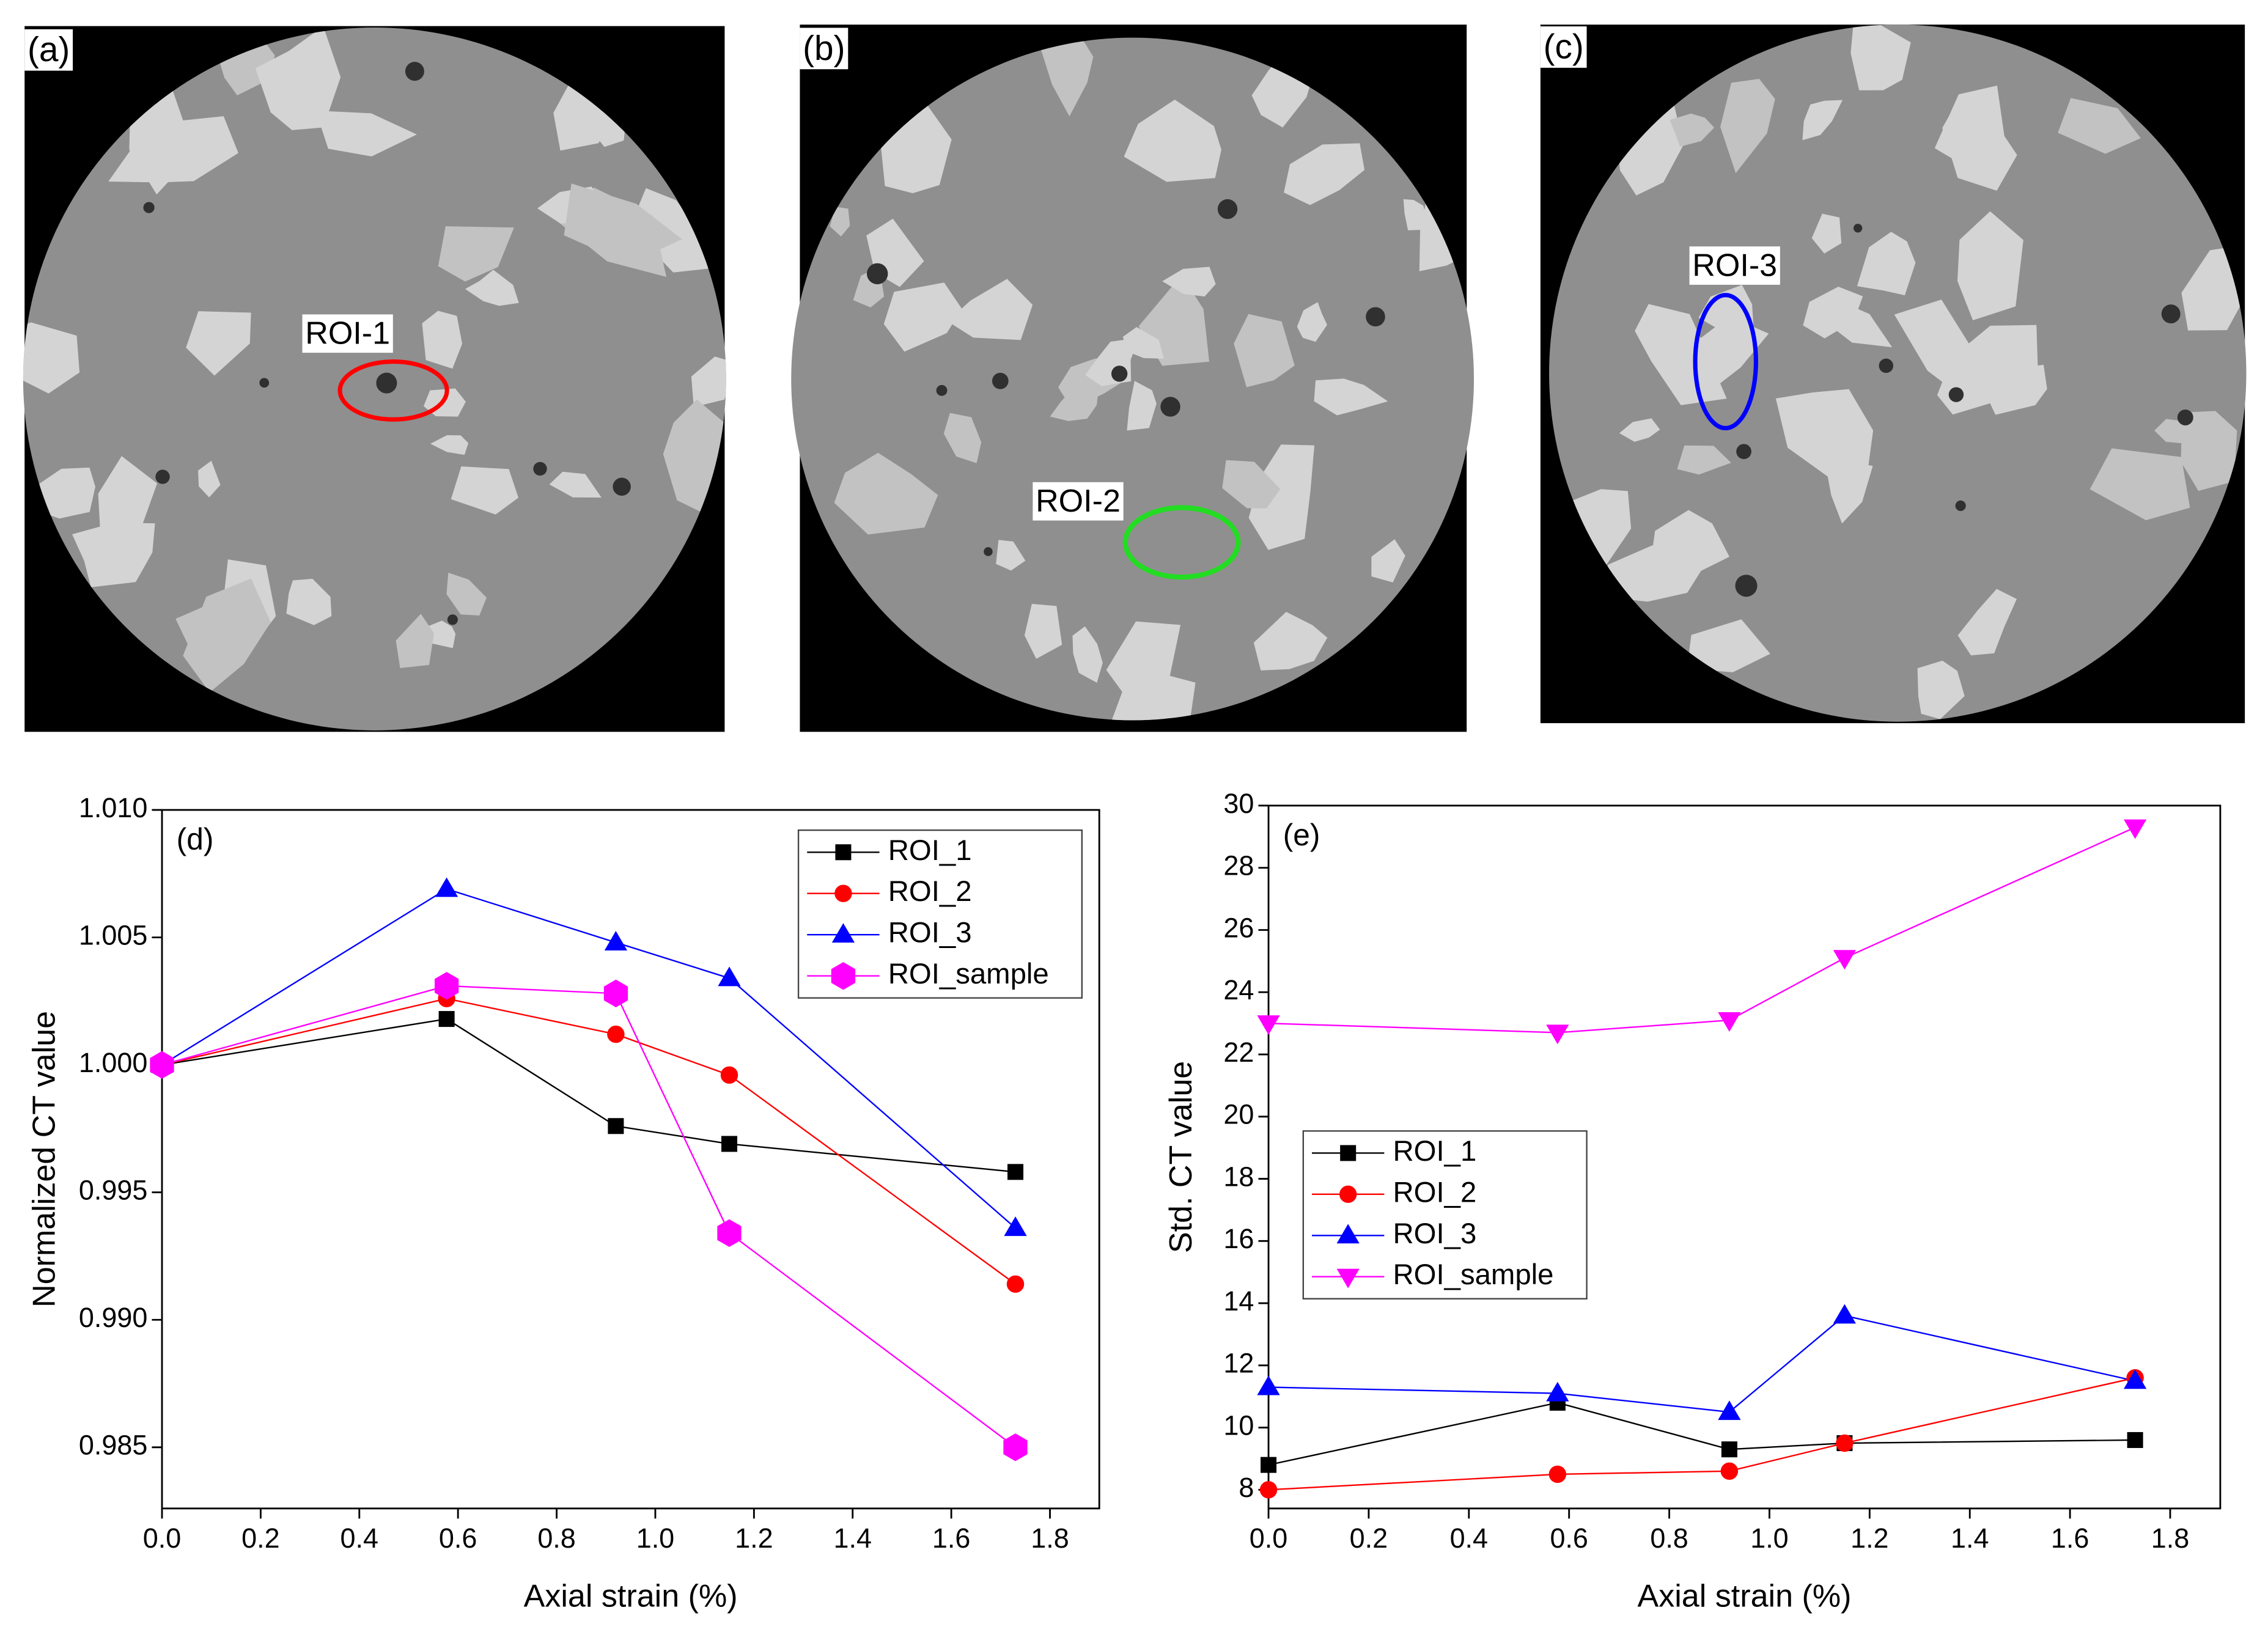  I want to click on legend-label: ROI_2, so click(930, 892).